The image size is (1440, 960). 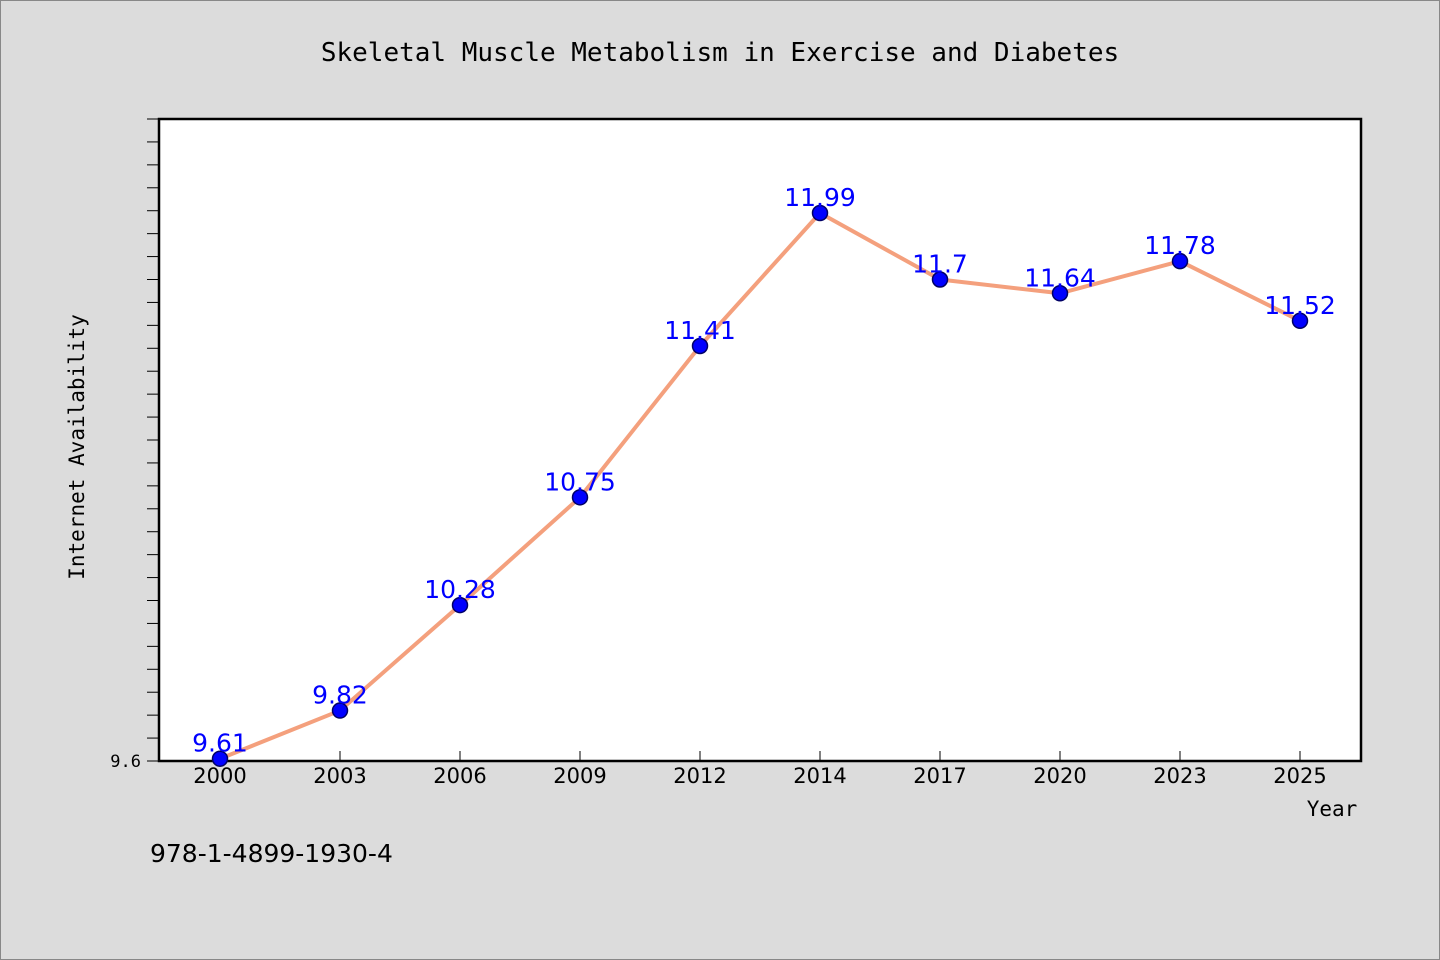 I want to click on y-tick-label: 9.6, so click(x=125, y=762).